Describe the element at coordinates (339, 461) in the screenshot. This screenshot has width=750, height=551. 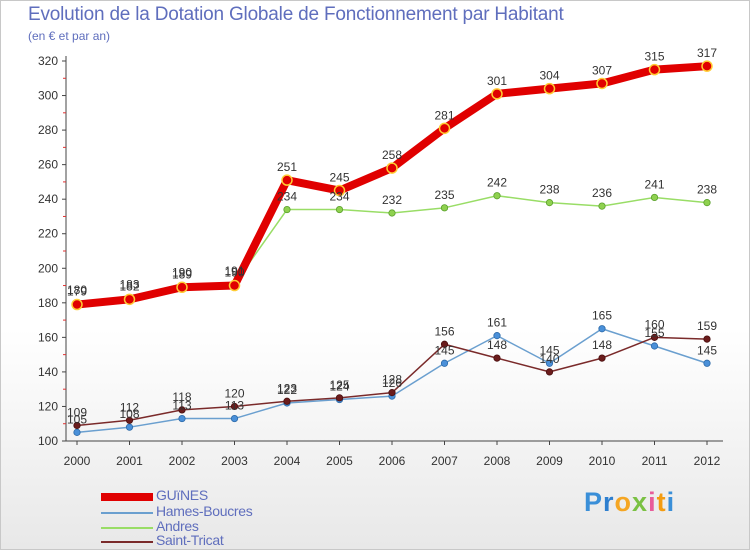
I see `x-tick-label: 2005` at that location.